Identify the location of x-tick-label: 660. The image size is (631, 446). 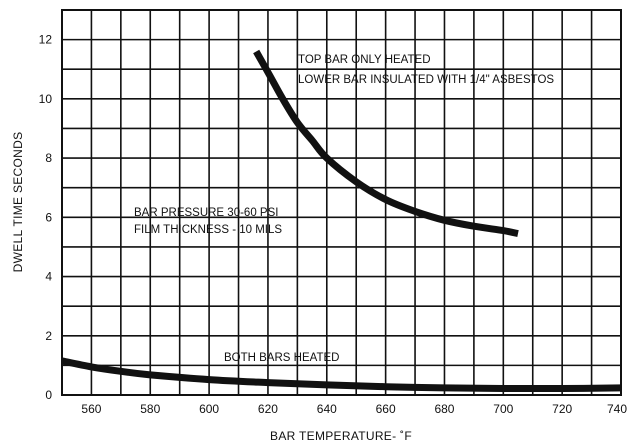
(386, 409).